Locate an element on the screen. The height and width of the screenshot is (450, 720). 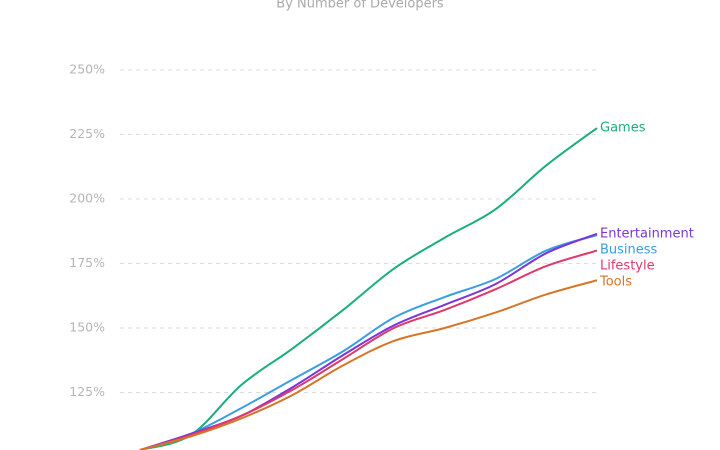
y-tick-label: 150% is located at coordinates (87, 327).